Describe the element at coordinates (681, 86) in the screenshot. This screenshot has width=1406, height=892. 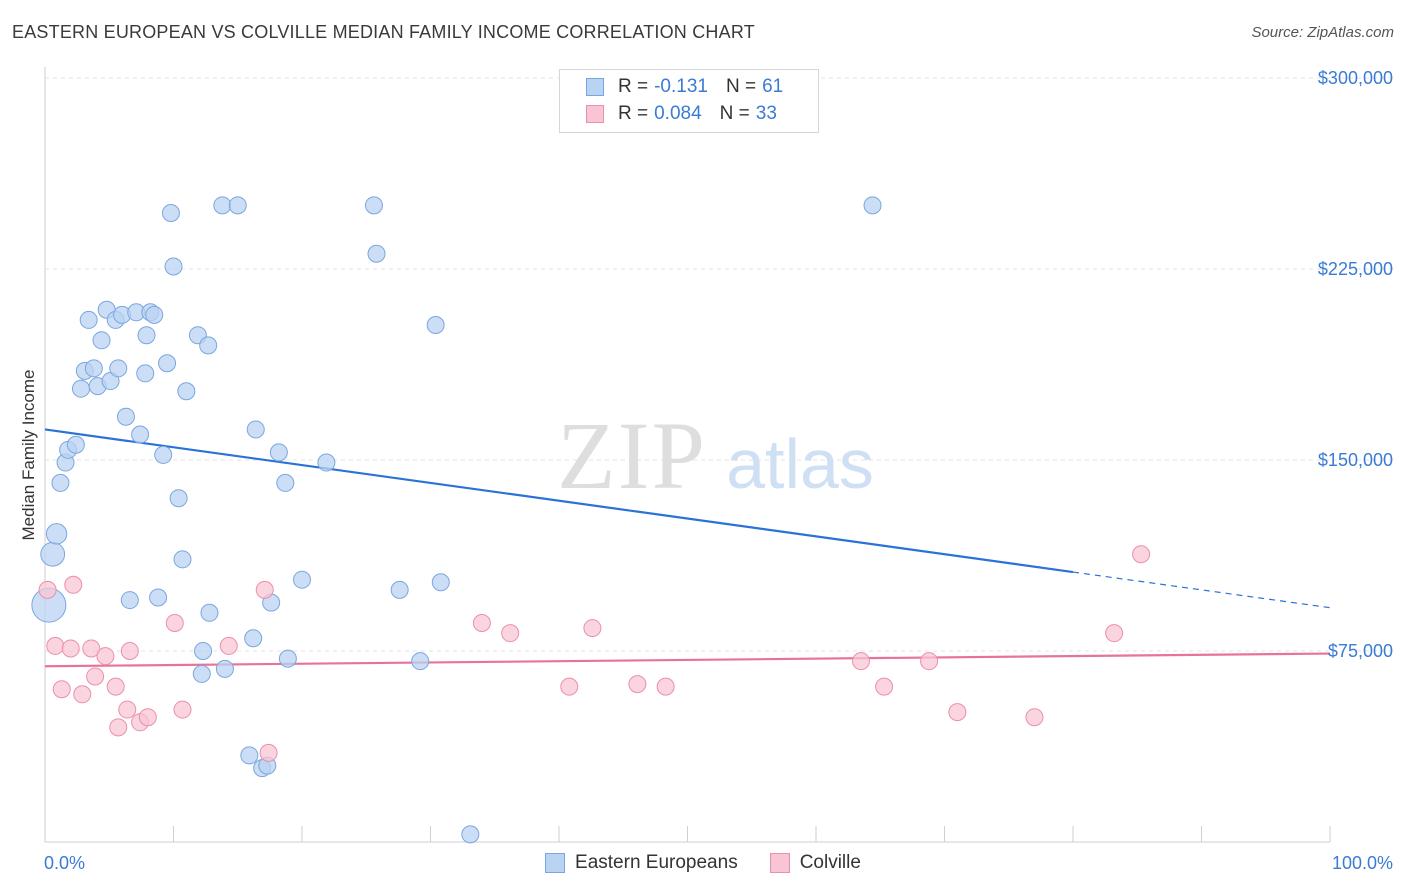
I see `legend-r-value: -0.131` at that location.